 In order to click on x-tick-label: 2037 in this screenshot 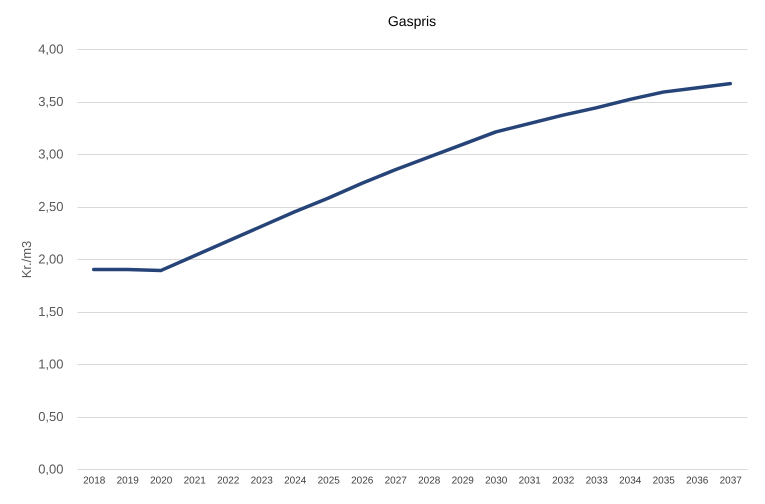, I will do `click(731, 481)`.